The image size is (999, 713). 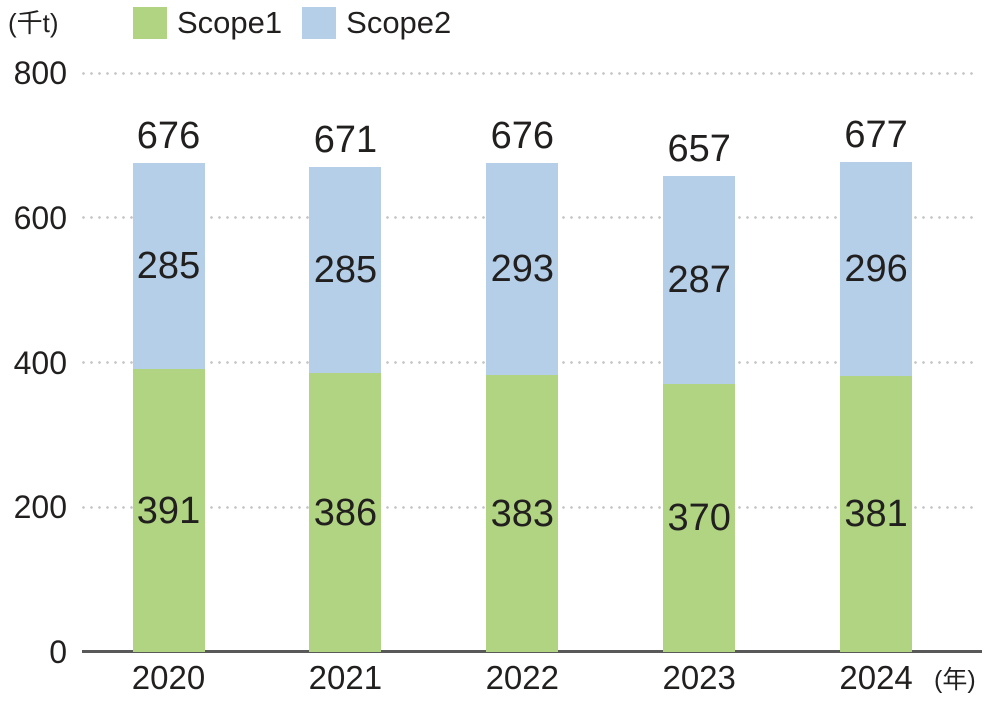 What do you see at coordinates (168, 677) in the screenshot?
I see `x-axis-label-2020: 2020` at bounding box center [168, 677].